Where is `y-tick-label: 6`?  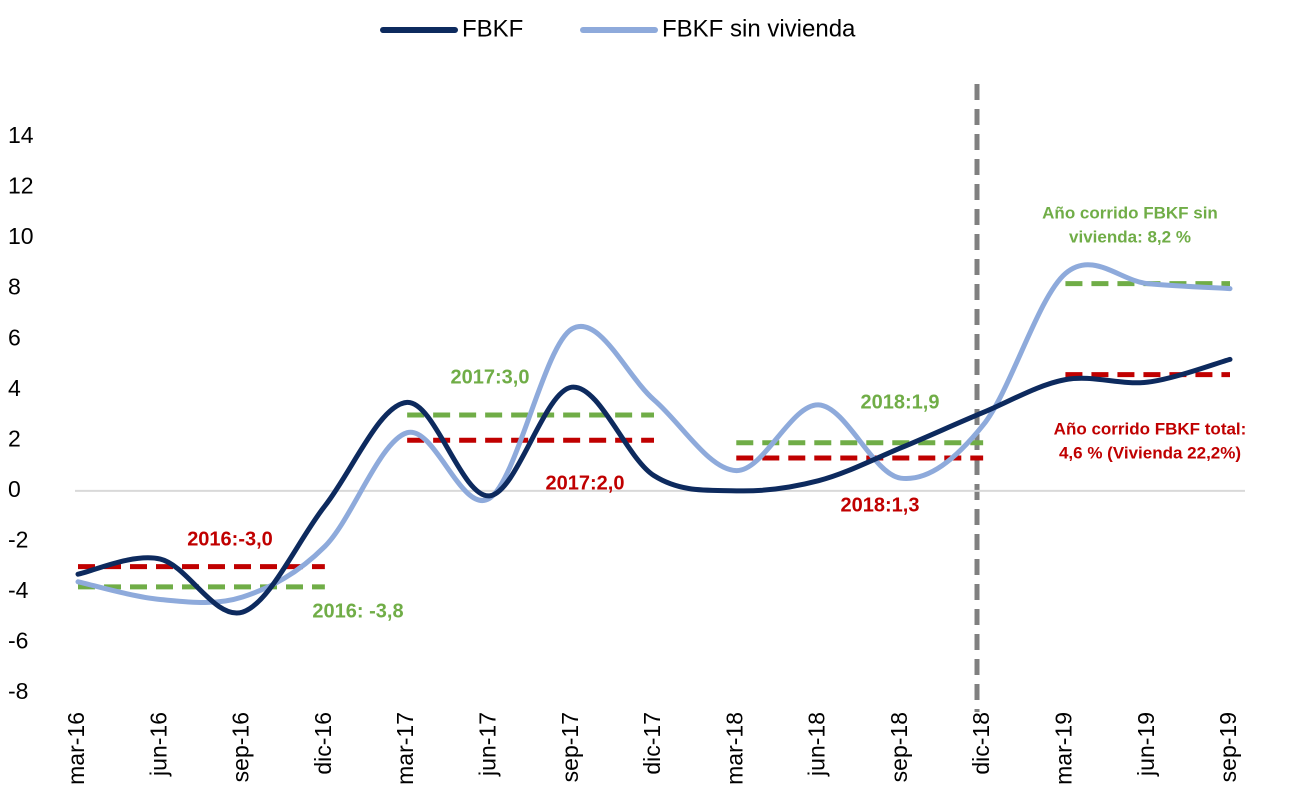
y-tick-label: 6 is located at coordinates (14, 337).